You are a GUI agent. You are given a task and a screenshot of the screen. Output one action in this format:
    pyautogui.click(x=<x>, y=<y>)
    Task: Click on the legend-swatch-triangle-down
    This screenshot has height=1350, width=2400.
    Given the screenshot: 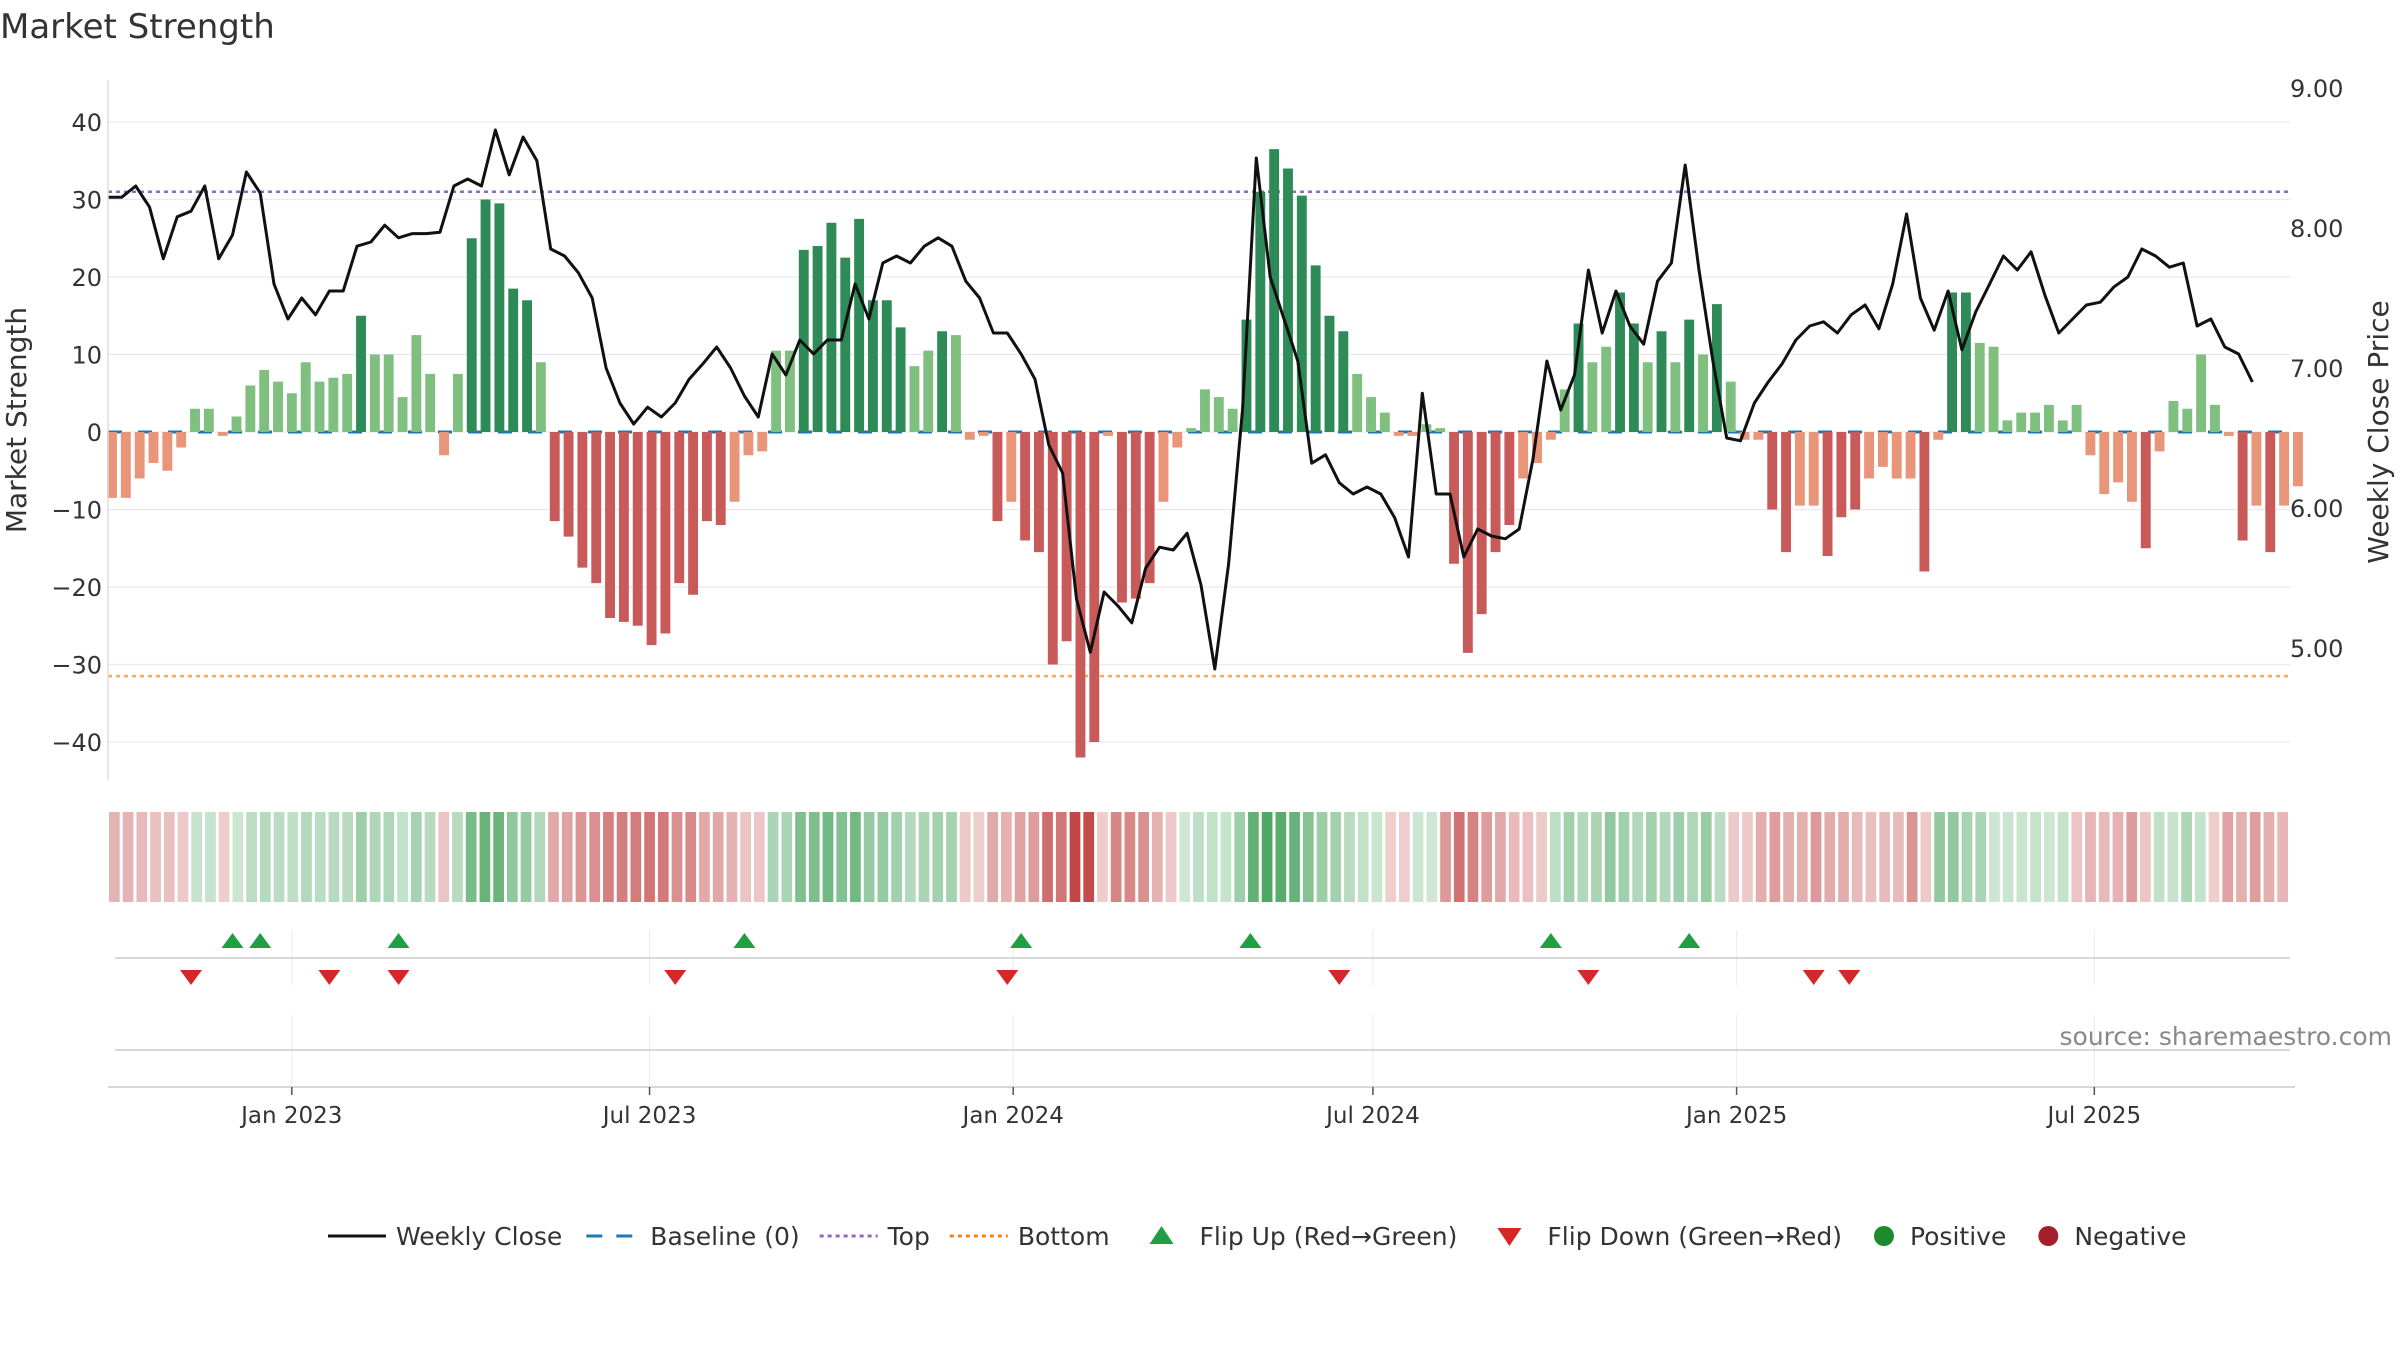 What is the action you would take?
    pyautogui.click(x=1509, y=1237)
    